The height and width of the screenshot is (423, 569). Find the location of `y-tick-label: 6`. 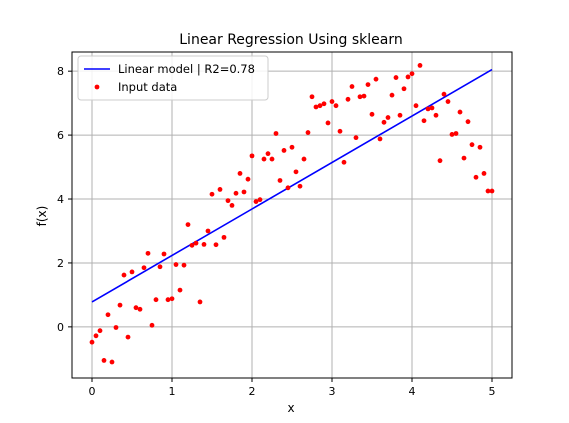

y-tick-label: 6 is located at coordinates (60, 135).